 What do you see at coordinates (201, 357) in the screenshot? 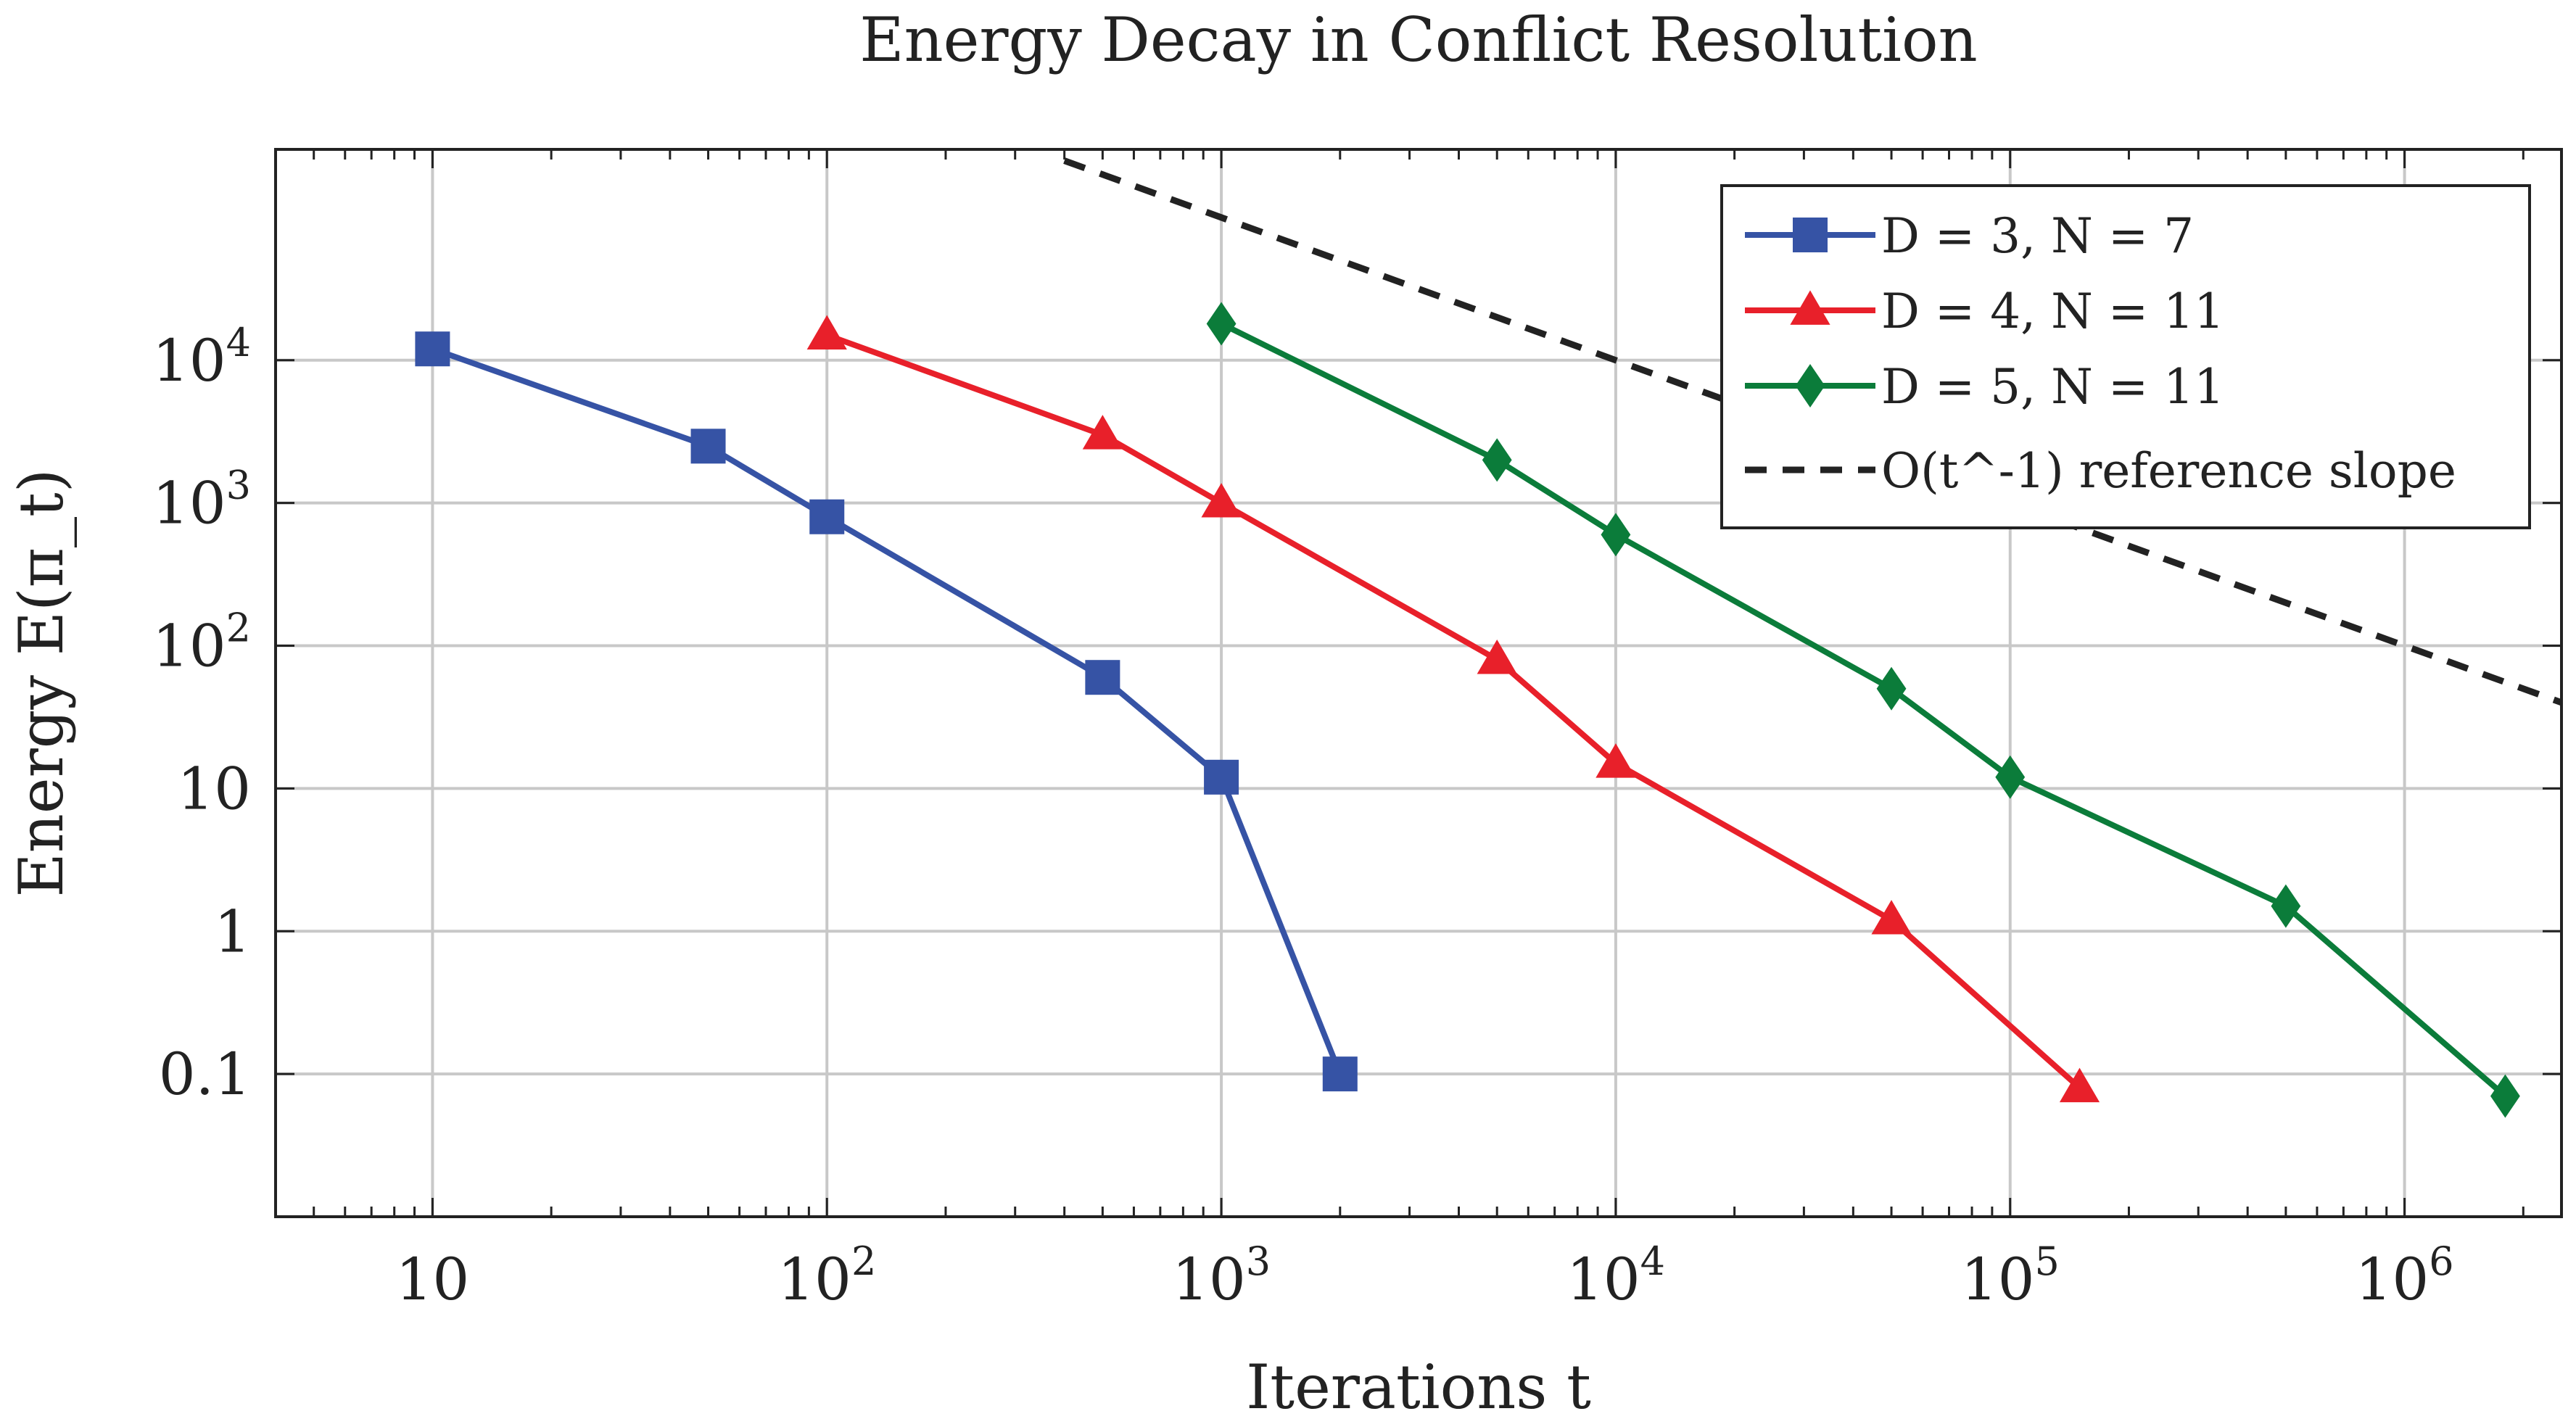
I see `y-tick-label: 10⁴` at bounding box center [201, 357].